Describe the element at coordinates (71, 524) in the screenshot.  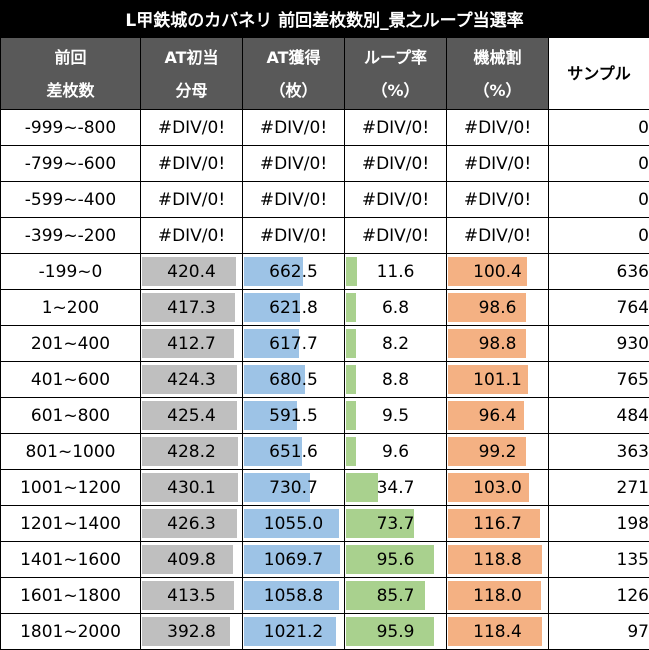
I see `row-label-diff-coins: 1201~1400` at that location.